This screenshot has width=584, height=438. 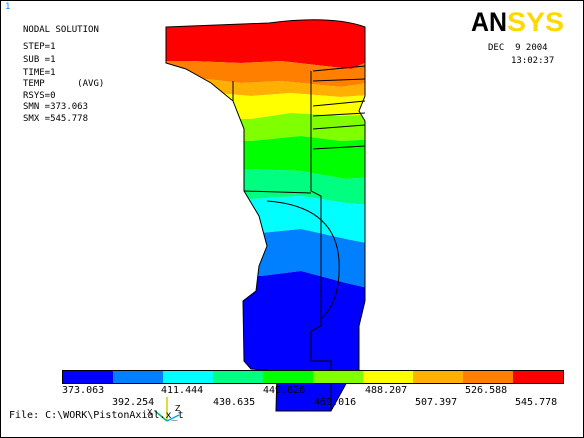 What do you see at coordinates (284, 390) in the screenshot?
I see `legend-label-top-3: 449.826` at bounding box center [284, 390].